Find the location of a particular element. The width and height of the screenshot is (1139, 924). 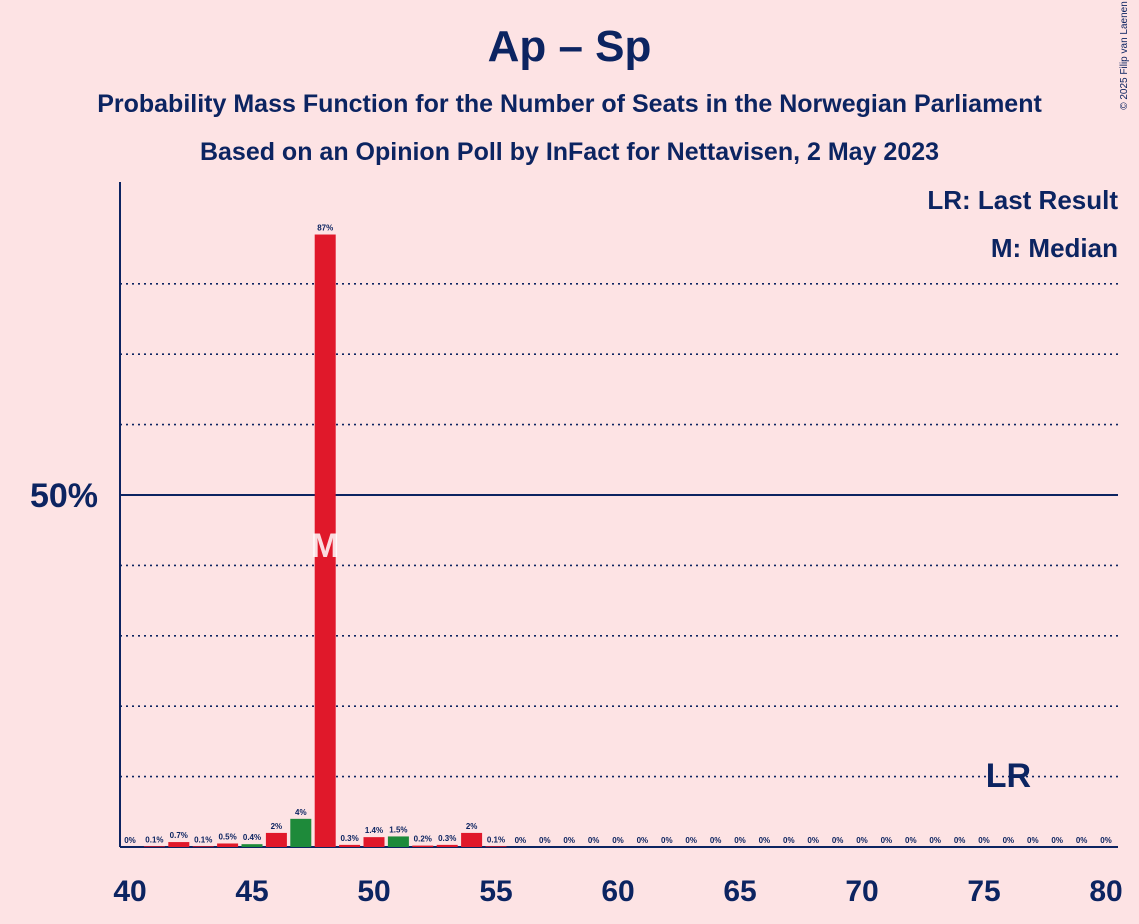

bar-label: 0.4% is located at coordinates (252, 837).